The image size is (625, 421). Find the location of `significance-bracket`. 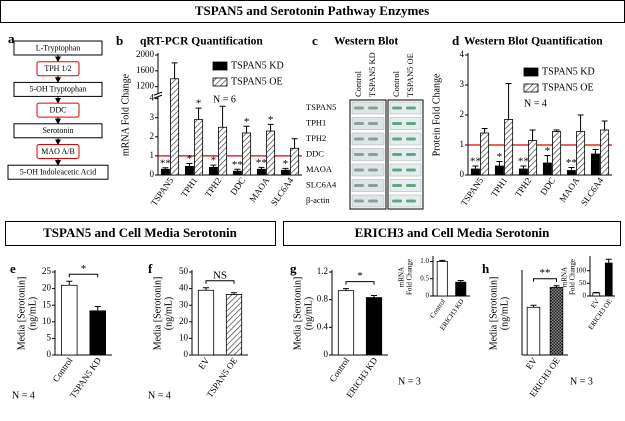

significance-bracket is located at coordinates (220, 282).